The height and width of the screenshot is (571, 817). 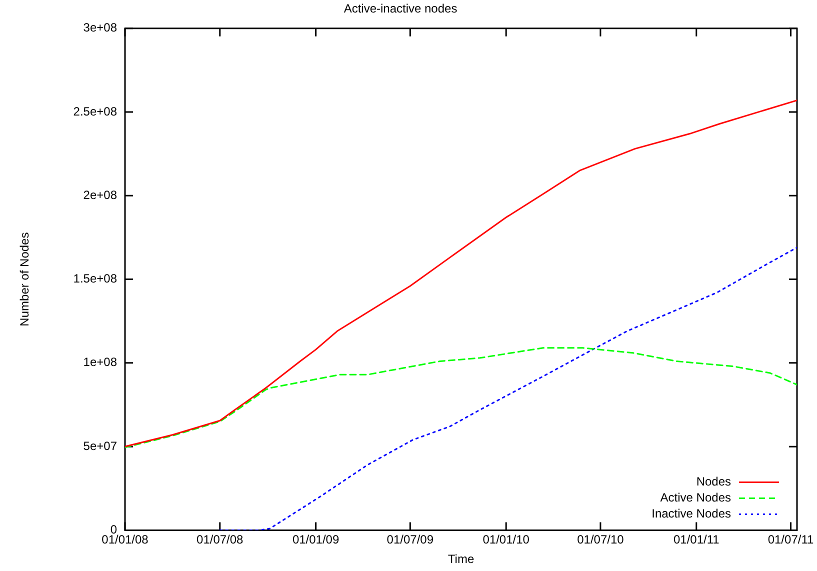 What do you see at coordinates (695, 497) in the screenshot?
I see `legend-label: Active Nodes` at bounding box center [695, 497].